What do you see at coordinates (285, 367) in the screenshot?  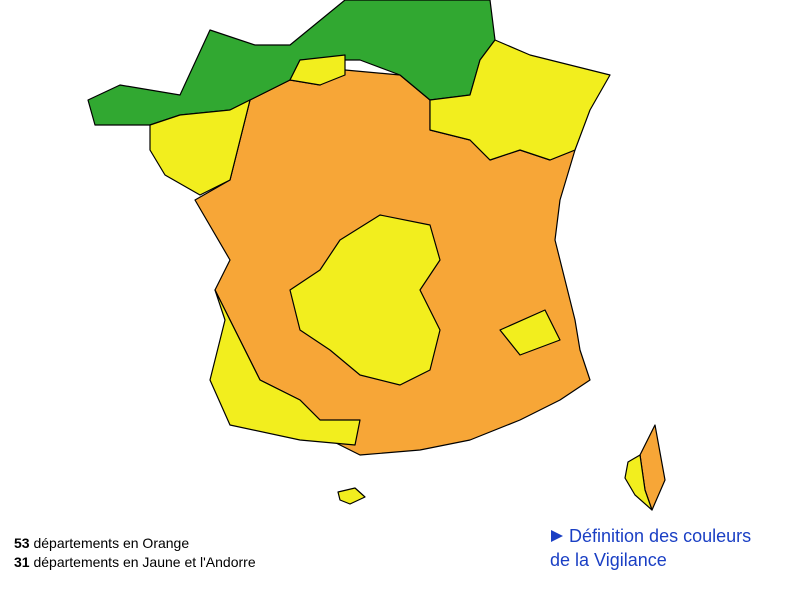 I see `yellow-south-west` at bounding box center [285, 367].